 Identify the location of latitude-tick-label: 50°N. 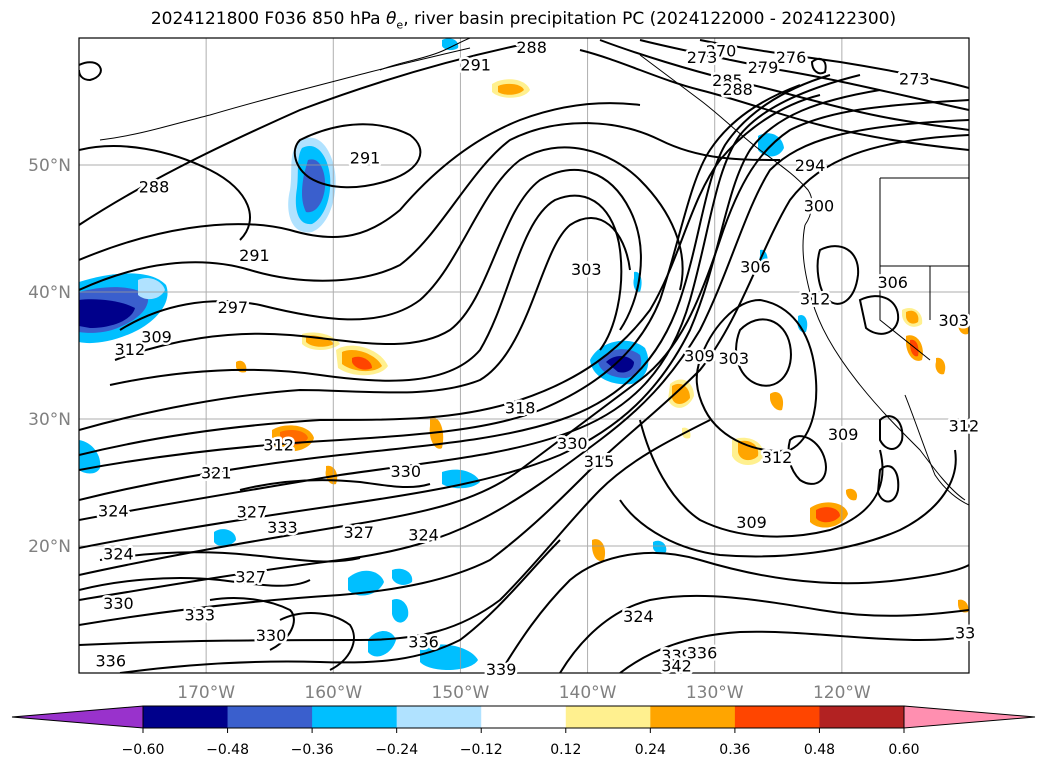
(49, 166).